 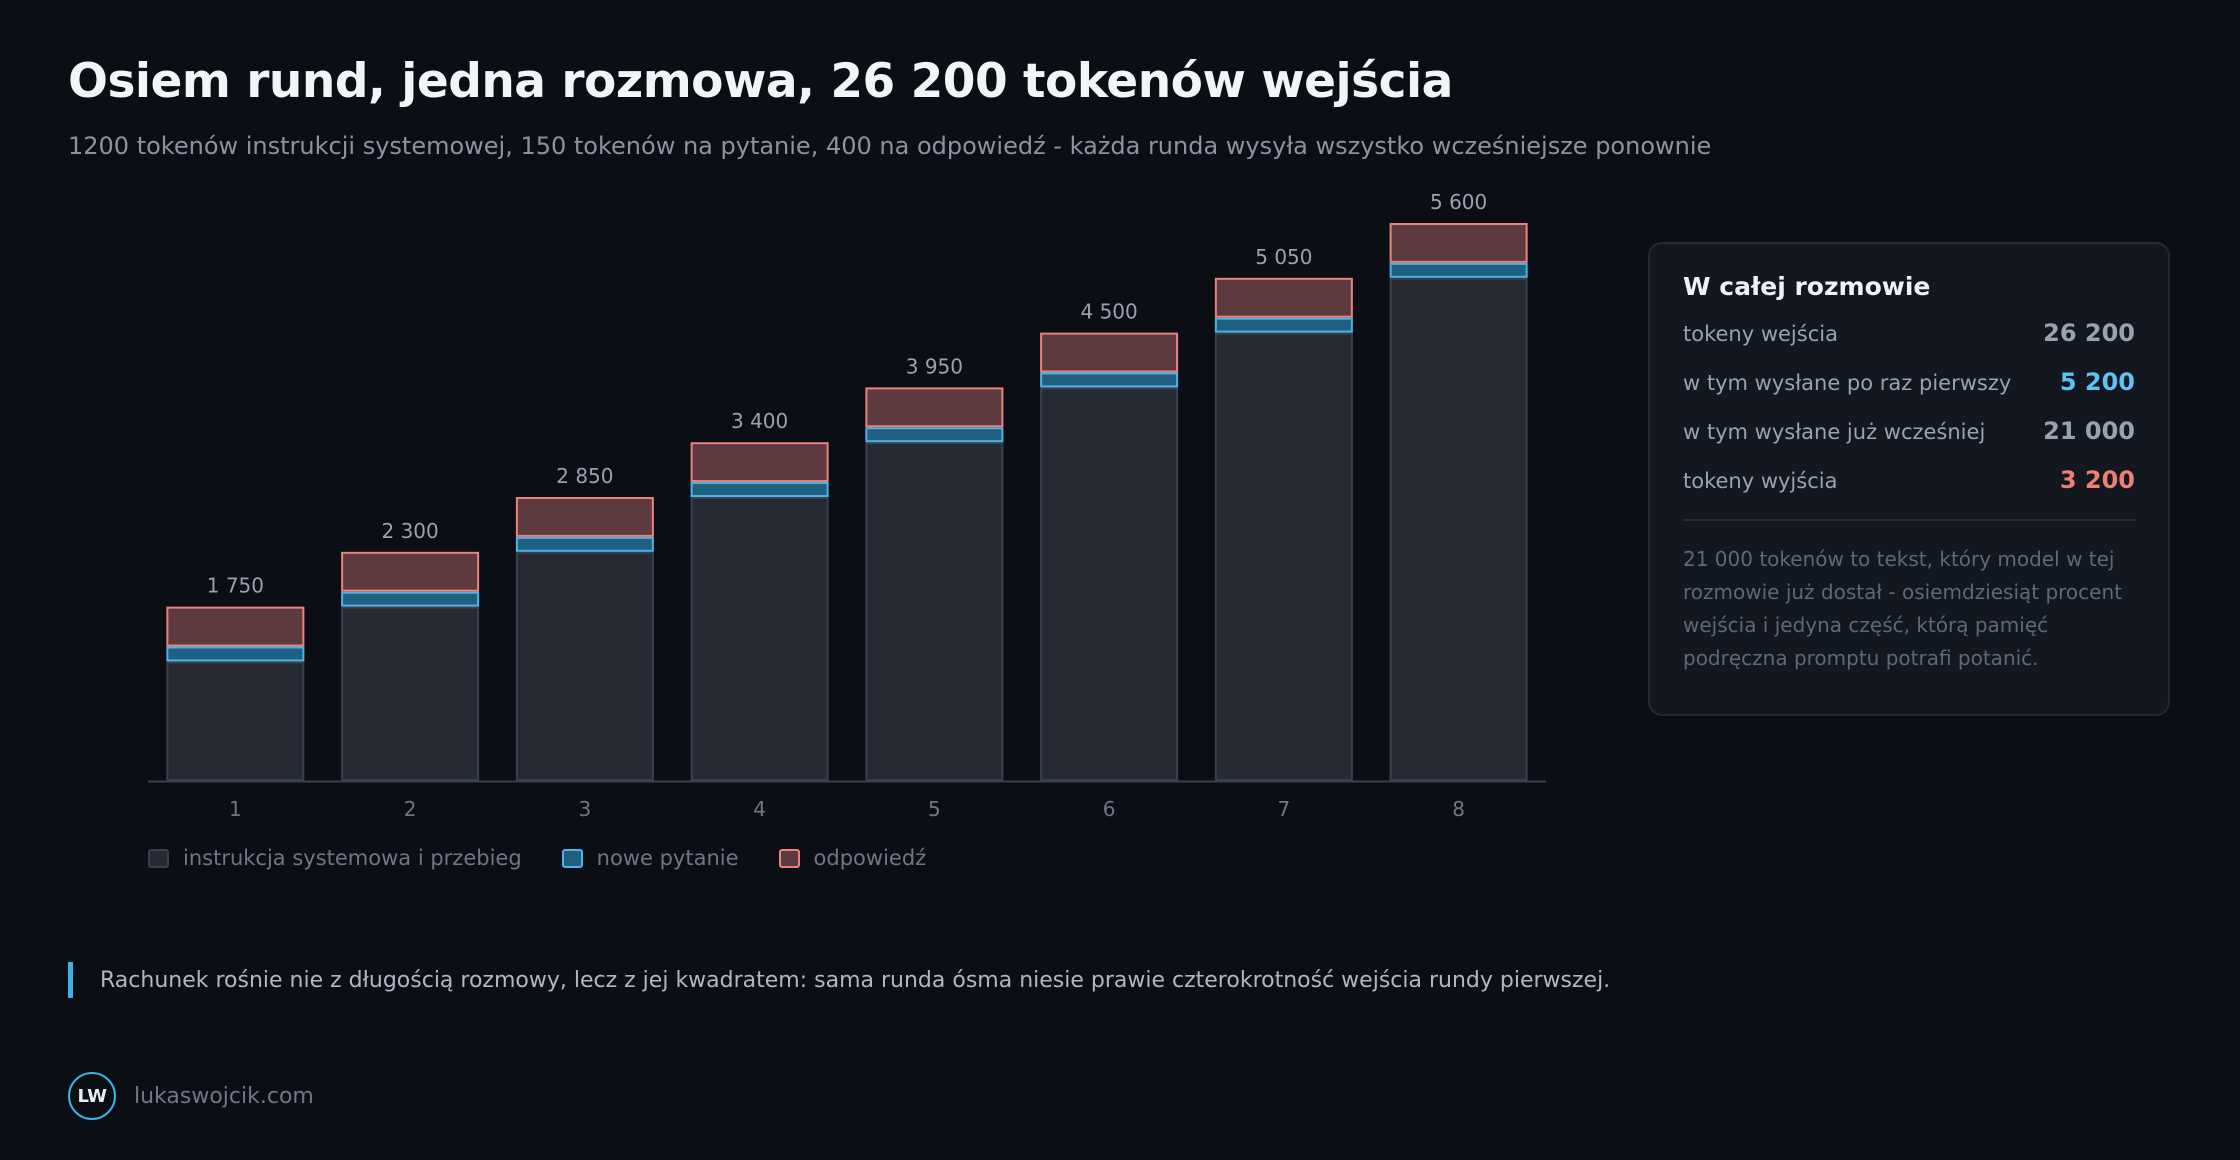 I want to click on bar-total-label: 3 400, so click(x=759, y=421).